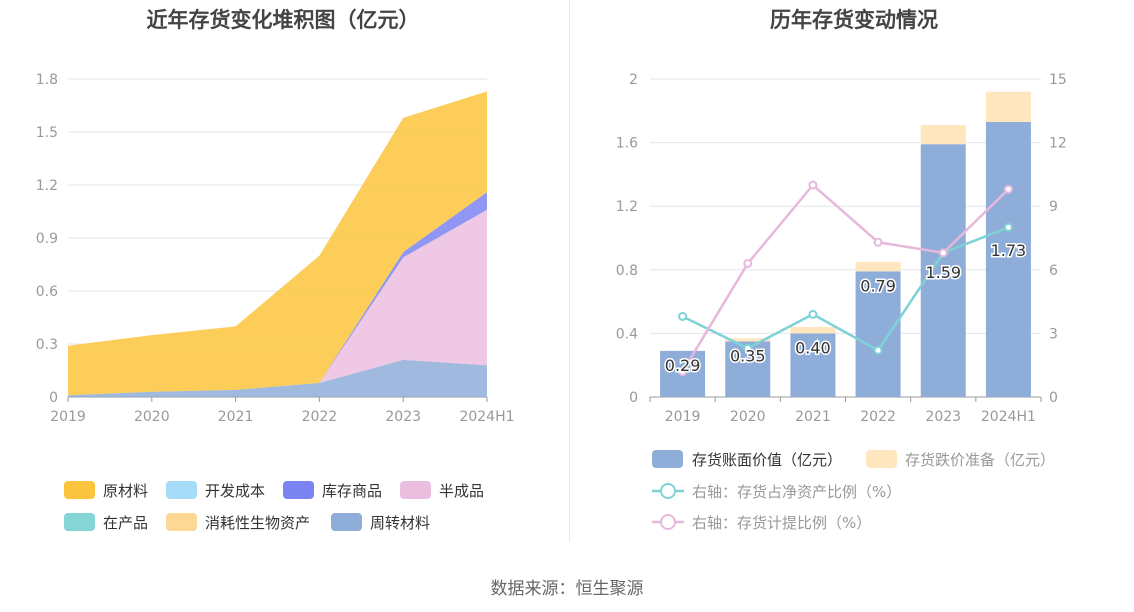  I want to click on legend-item-dev: 开发成本, so click(215, 490).